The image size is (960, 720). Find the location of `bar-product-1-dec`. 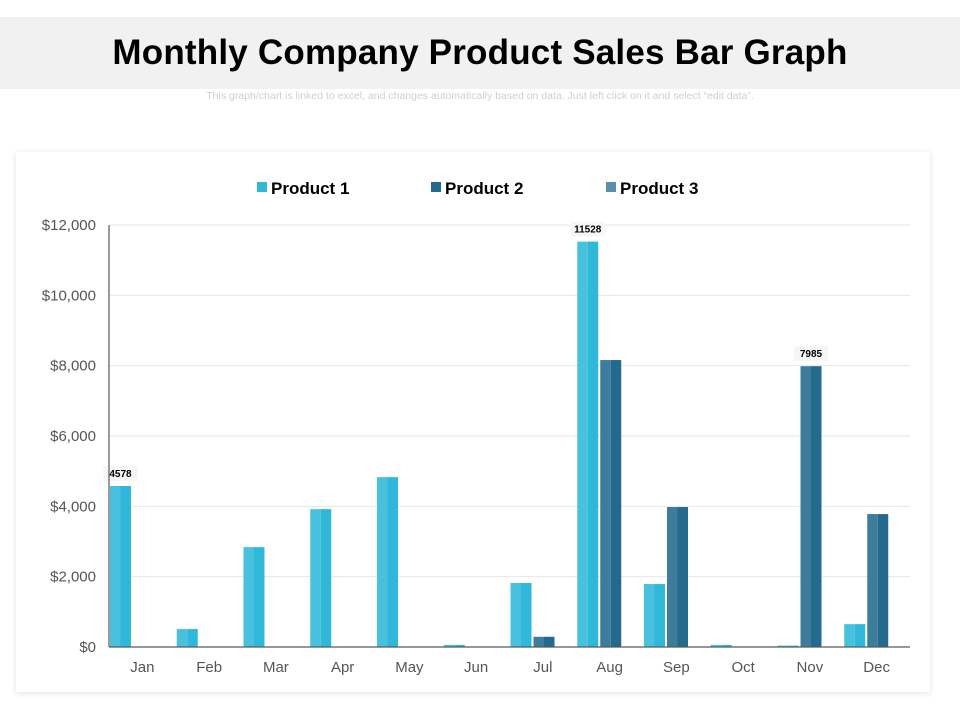

bar-product-1-dec is located at coordinates (855, 635).